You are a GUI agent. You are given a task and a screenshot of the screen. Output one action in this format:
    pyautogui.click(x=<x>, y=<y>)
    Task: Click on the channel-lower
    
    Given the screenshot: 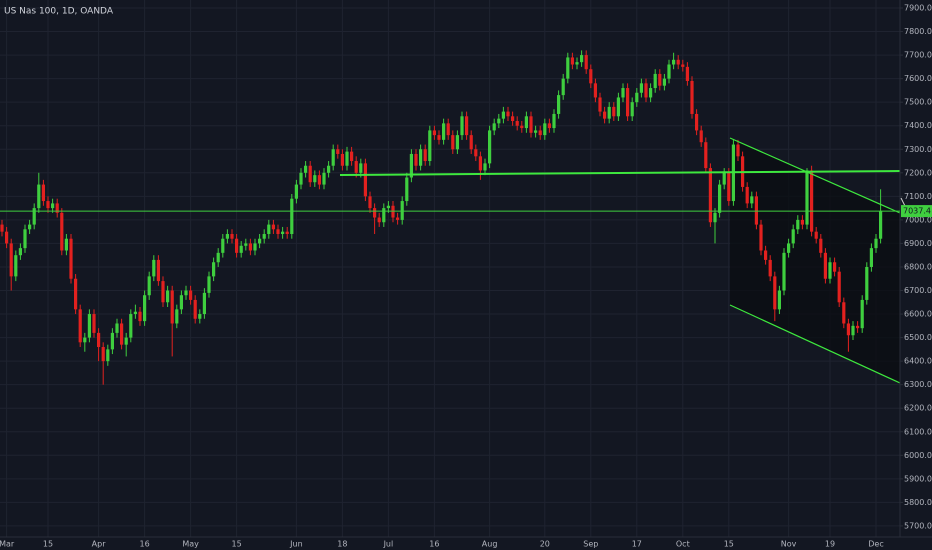 What is the action you would take?
    pyautogui.click(x=815, y=344)
    